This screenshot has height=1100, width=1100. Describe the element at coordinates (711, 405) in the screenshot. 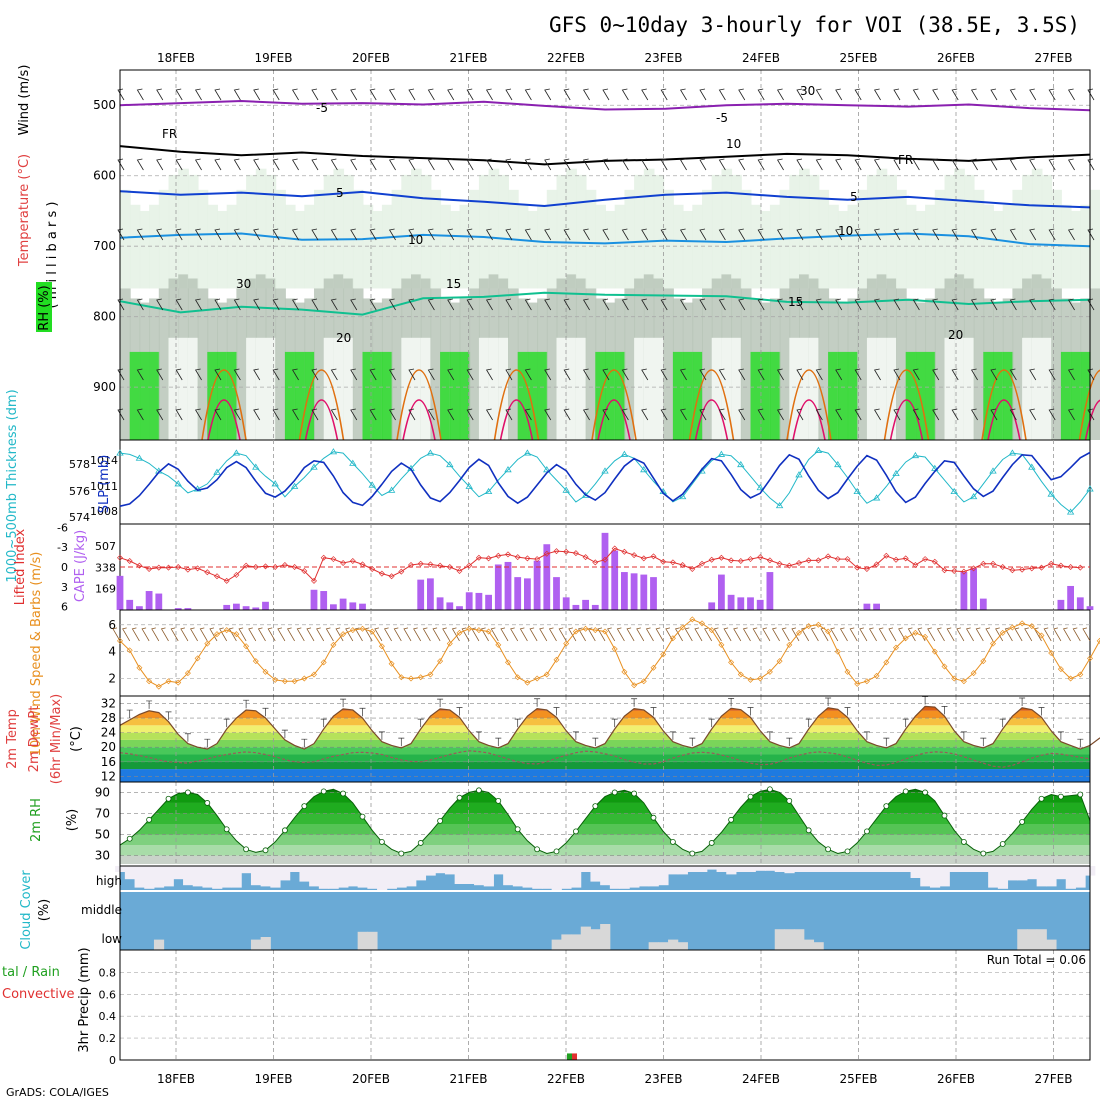

I see `temp-arch` at that location.